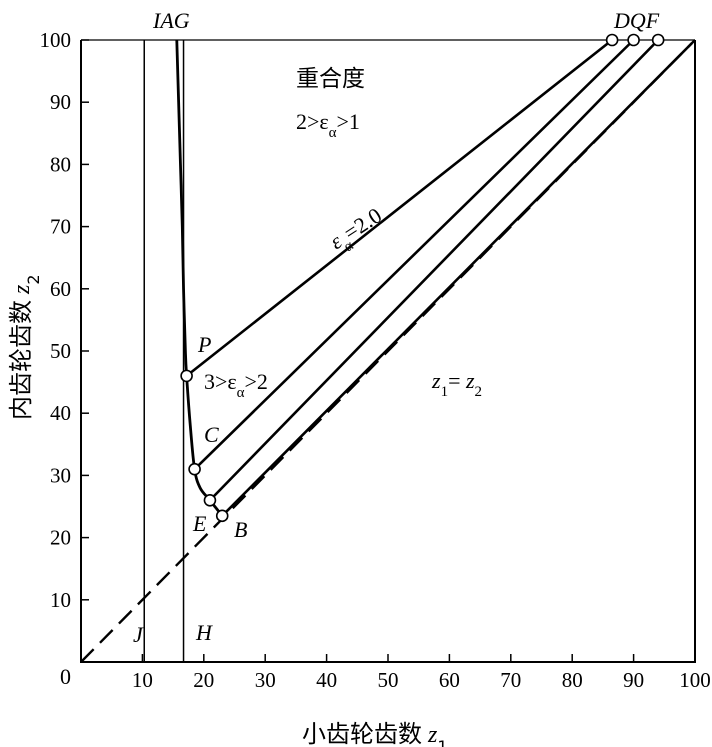 This screenshot has width=712, height=747. Describe the element at coordinates (142, 680) in the screenshot. I see `x-tick-label-10: 10` at that location.